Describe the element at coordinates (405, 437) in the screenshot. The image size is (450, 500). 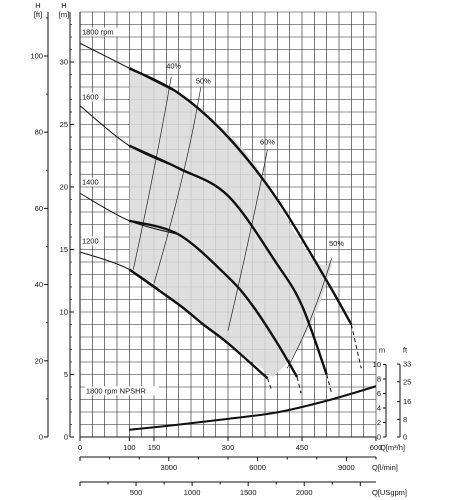
I see `npshr-ft-tick-label: 0` at that location.